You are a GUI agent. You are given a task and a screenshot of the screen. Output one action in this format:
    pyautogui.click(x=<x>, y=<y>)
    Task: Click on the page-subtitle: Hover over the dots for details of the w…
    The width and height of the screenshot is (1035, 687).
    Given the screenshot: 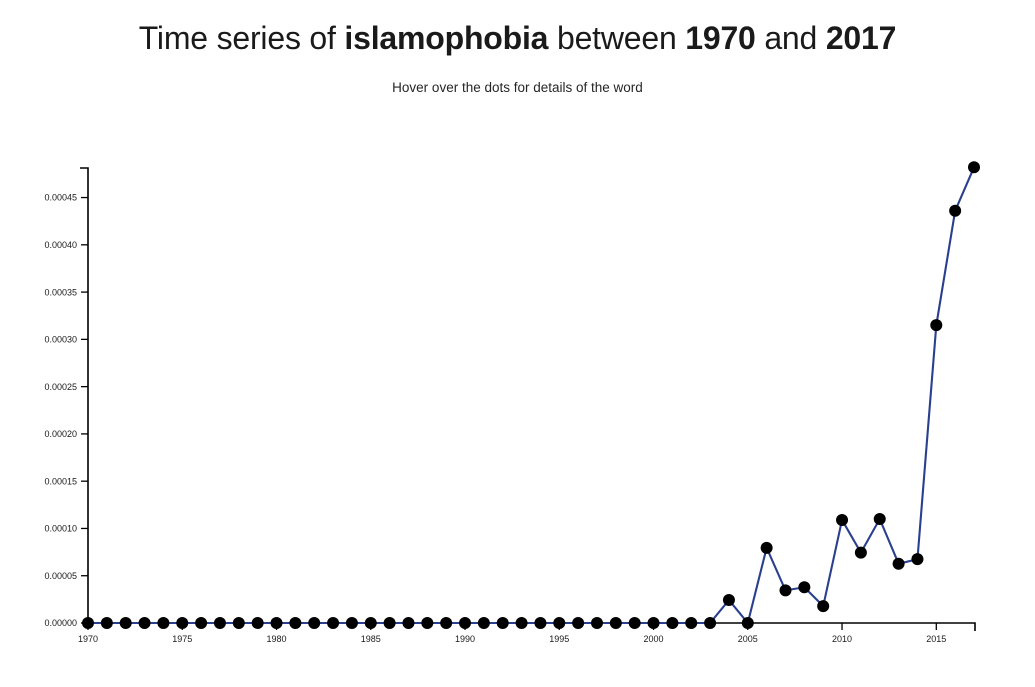 What is the action you would take?
    pyautogui.click(x=517, y=87)
    